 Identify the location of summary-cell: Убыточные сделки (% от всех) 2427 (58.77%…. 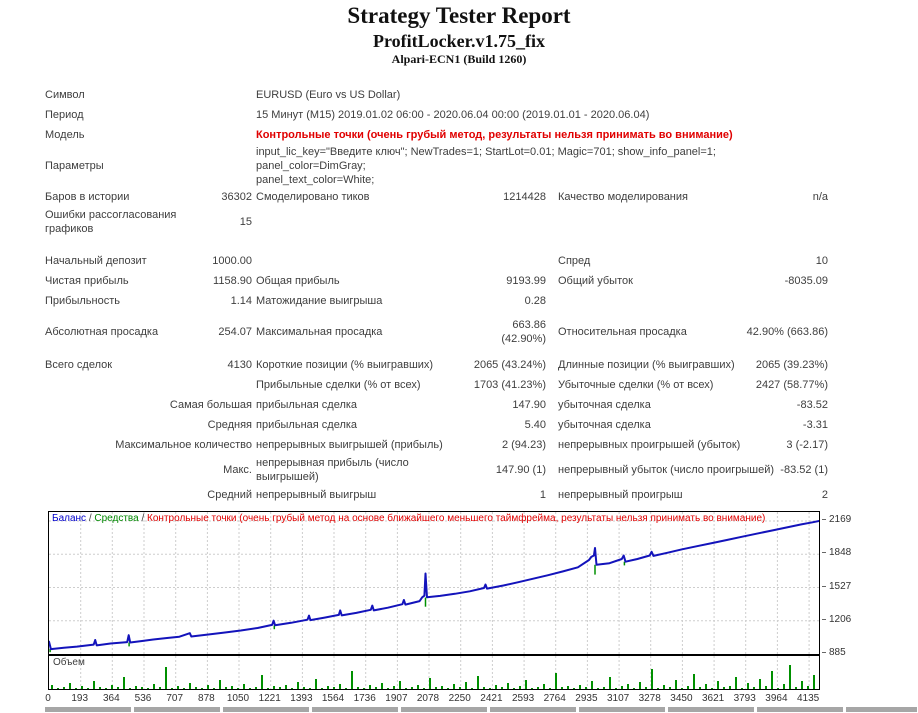
(693, 385).